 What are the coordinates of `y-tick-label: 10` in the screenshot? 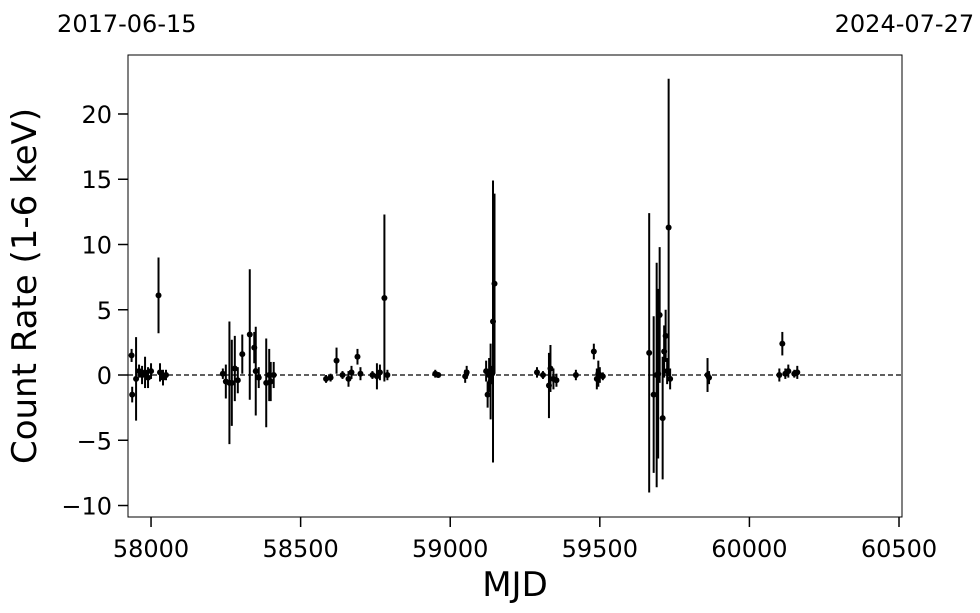 It's located at (96, 245).